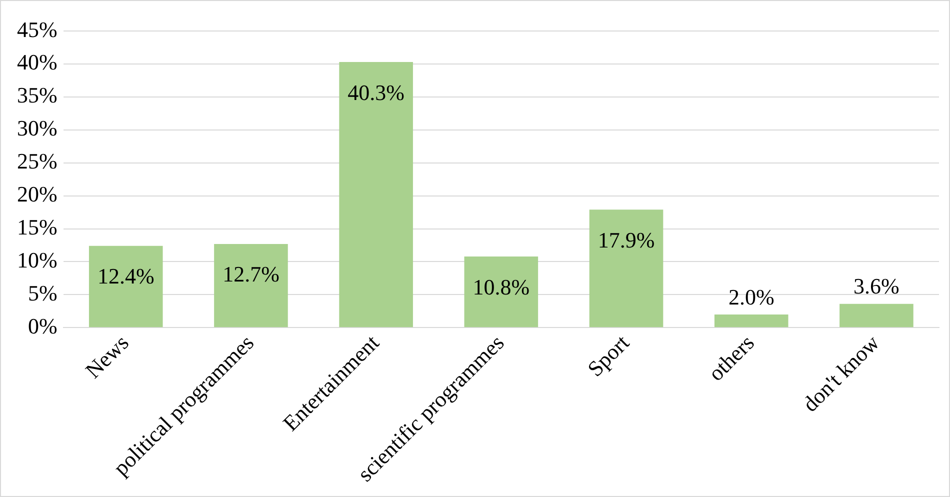 The width and height of the screenshot is (950, 497). I want to click on y-tick-label: 30%, so click(37, 128).